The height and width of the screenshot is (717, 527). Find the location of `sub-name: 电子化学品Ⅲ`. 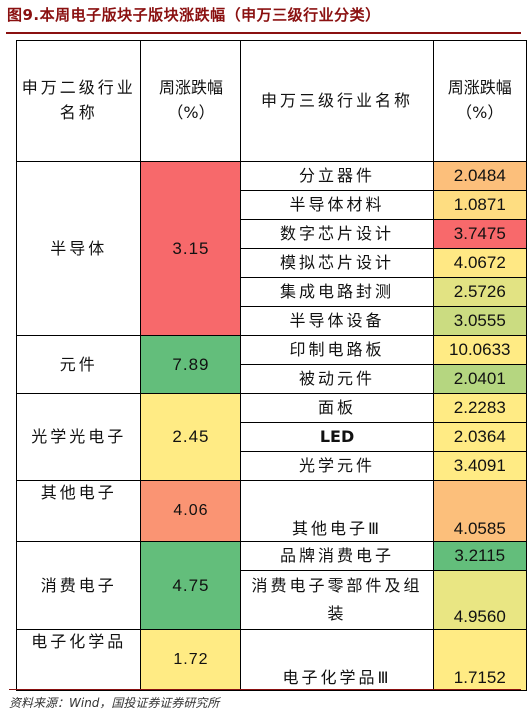

sub-name: 电子化学品Ⅲ is located at coordinates (337, 660).